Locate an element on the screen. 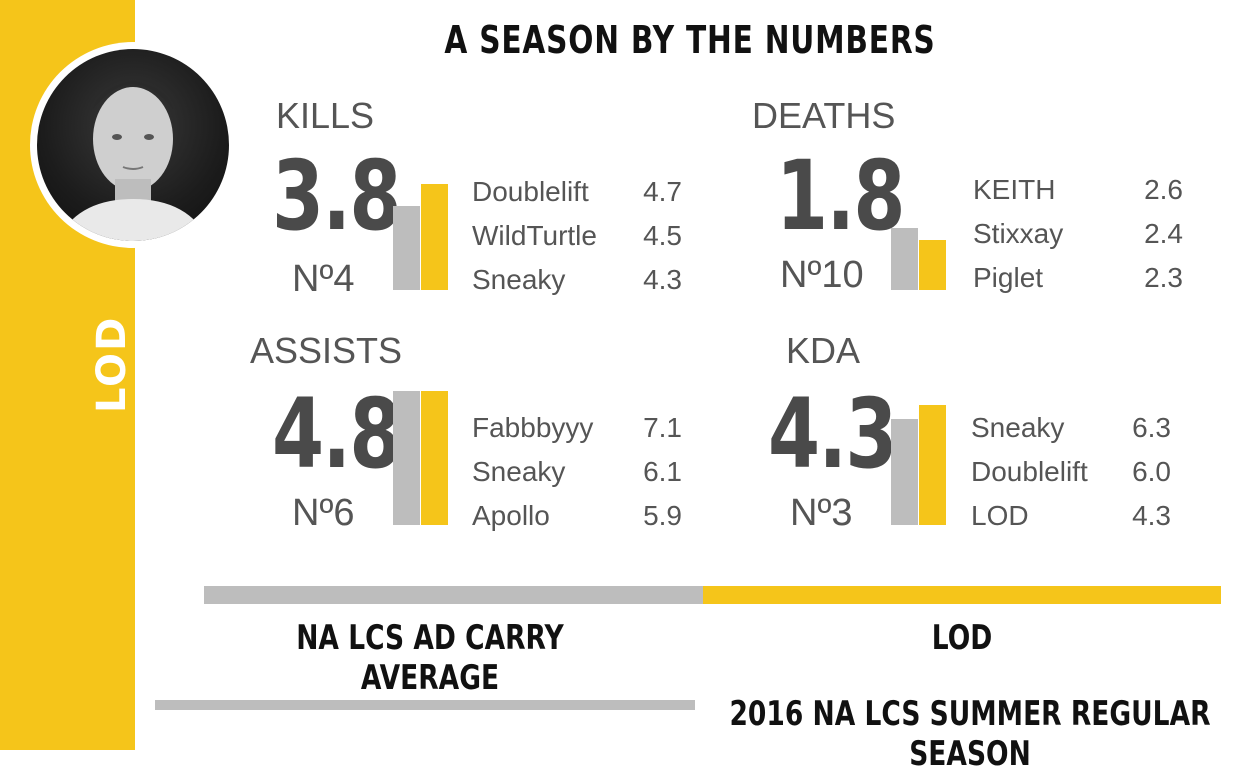  list-item: KEITH 2.6 is located at coordinates (1078, 189).